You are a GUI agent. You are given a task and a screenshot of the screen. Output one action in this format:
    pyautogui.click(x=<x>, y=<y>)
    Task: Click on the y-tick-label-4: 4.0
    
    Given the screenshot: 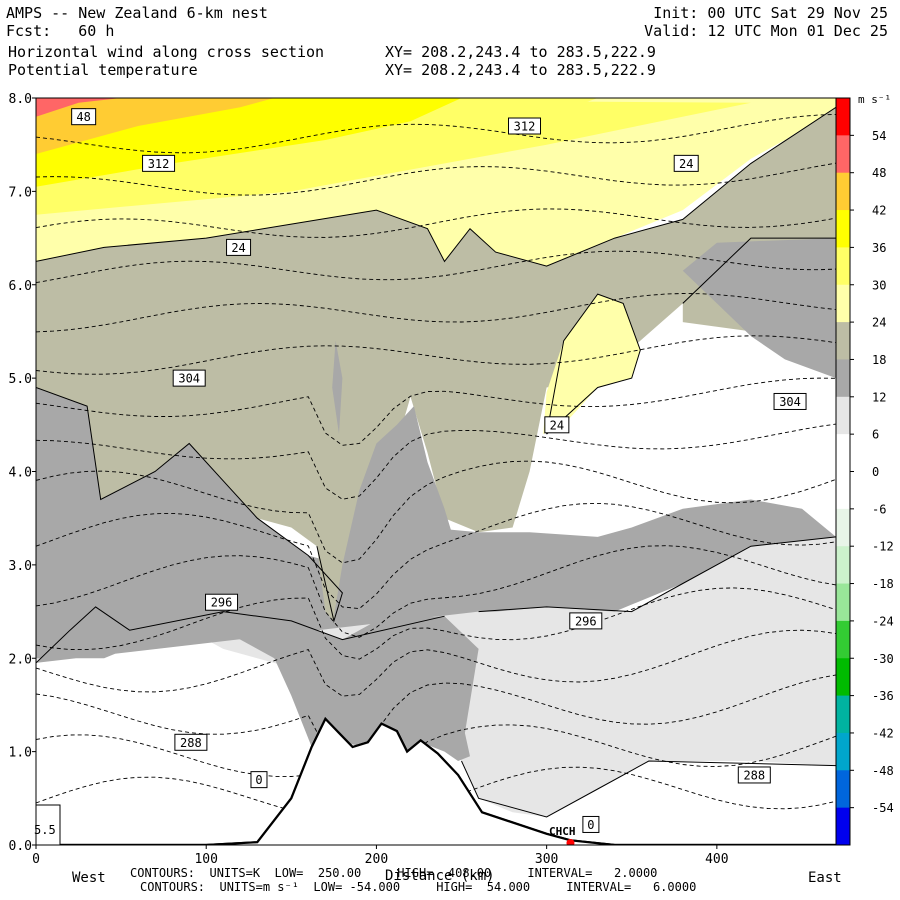 What is the action you would take?
    pyautogui.click(x=20, y=473)
    